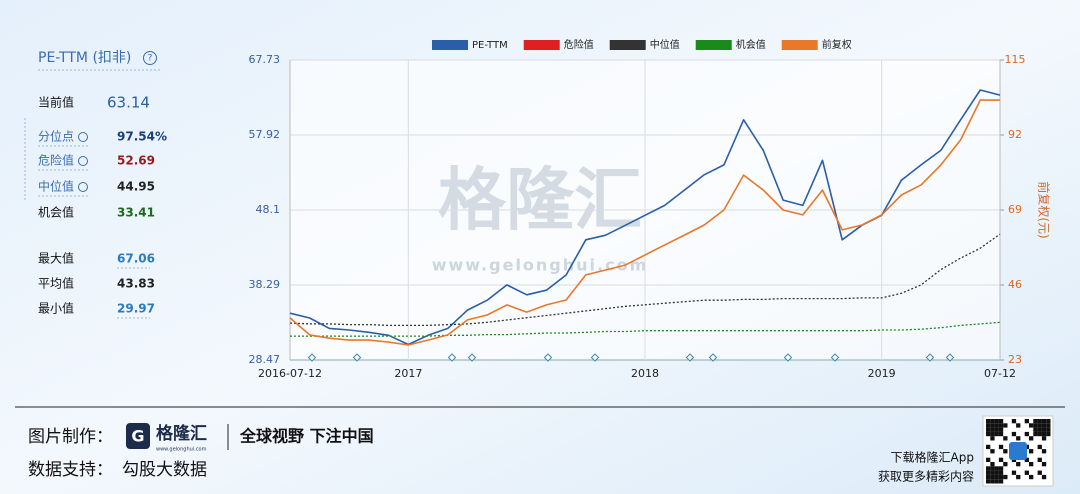 Image resolution: width=1080 pixels, height=494 pixels. What do you see at coordinates (1044, 209) in the screenshot?
I see `y2-axis-label: 前复权(元)` at bounding box center [1044, 209].